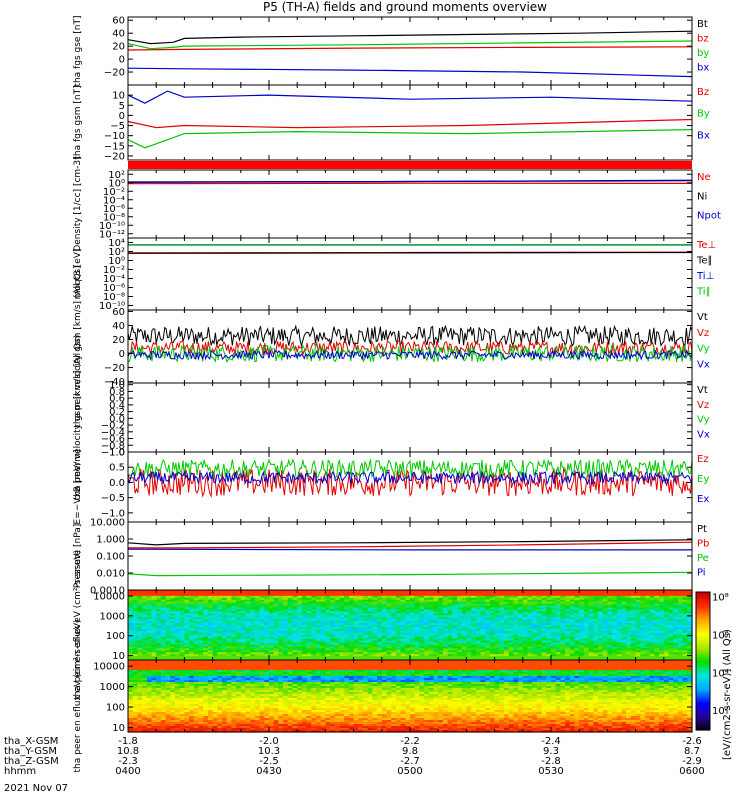 The width and height of the screenshot is (750, 800). What do you see at coordinates (113, 439) in the screenshot?
I see `y-tick-label: −0.6` at bounding box center [113, 439].